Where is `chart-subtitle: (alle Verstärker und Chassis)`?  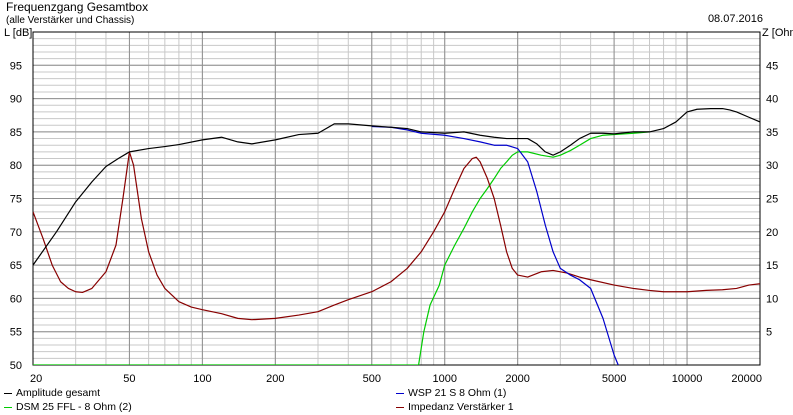
chart-subtitle: (alle Verstärker und Chassis) is located at coordinates (70, 20).